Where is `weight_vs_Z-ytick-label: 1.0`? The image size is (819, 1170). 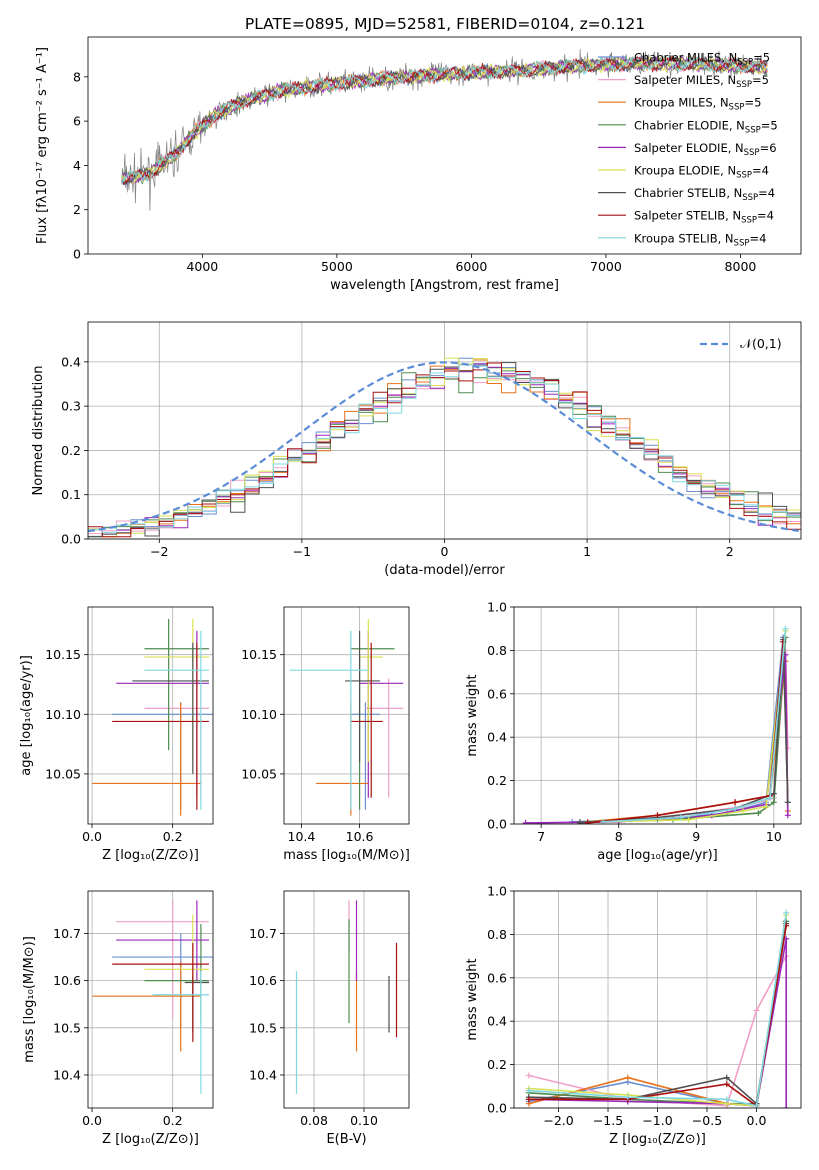 weight_vs_Z-ytick-label: 1.0 is located at coordinates (497, 891).